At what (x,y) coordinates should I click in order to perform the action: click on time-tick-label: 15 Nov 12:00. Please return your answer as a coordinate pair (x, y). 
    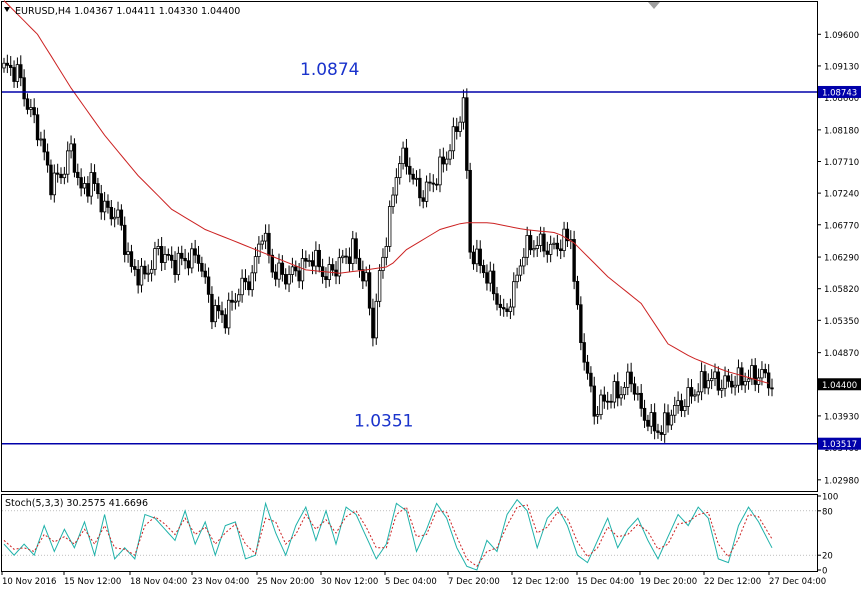
    Looking at the image, I should click on (92, 582).